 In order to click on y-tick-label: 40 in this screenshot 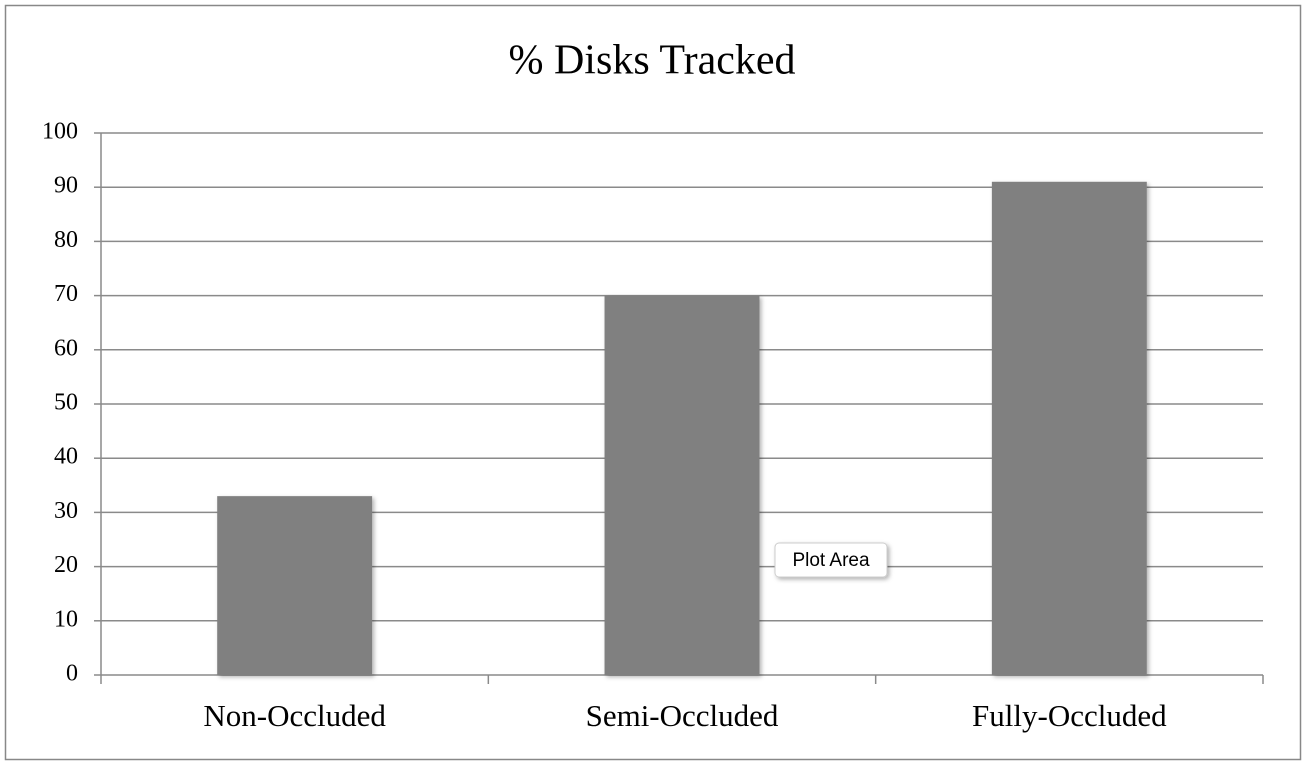, I will do `click(66, 457)`.